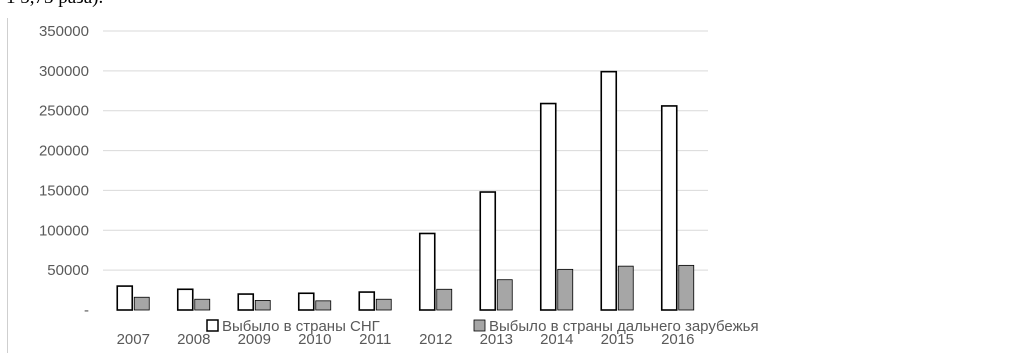 Image resolution: width=1026 pixels, height=359 pixels. What do you see at coordinates (64, 151) in the screenshot?
I see `y-tick-label: 200000` at bounding box center [64, 151].